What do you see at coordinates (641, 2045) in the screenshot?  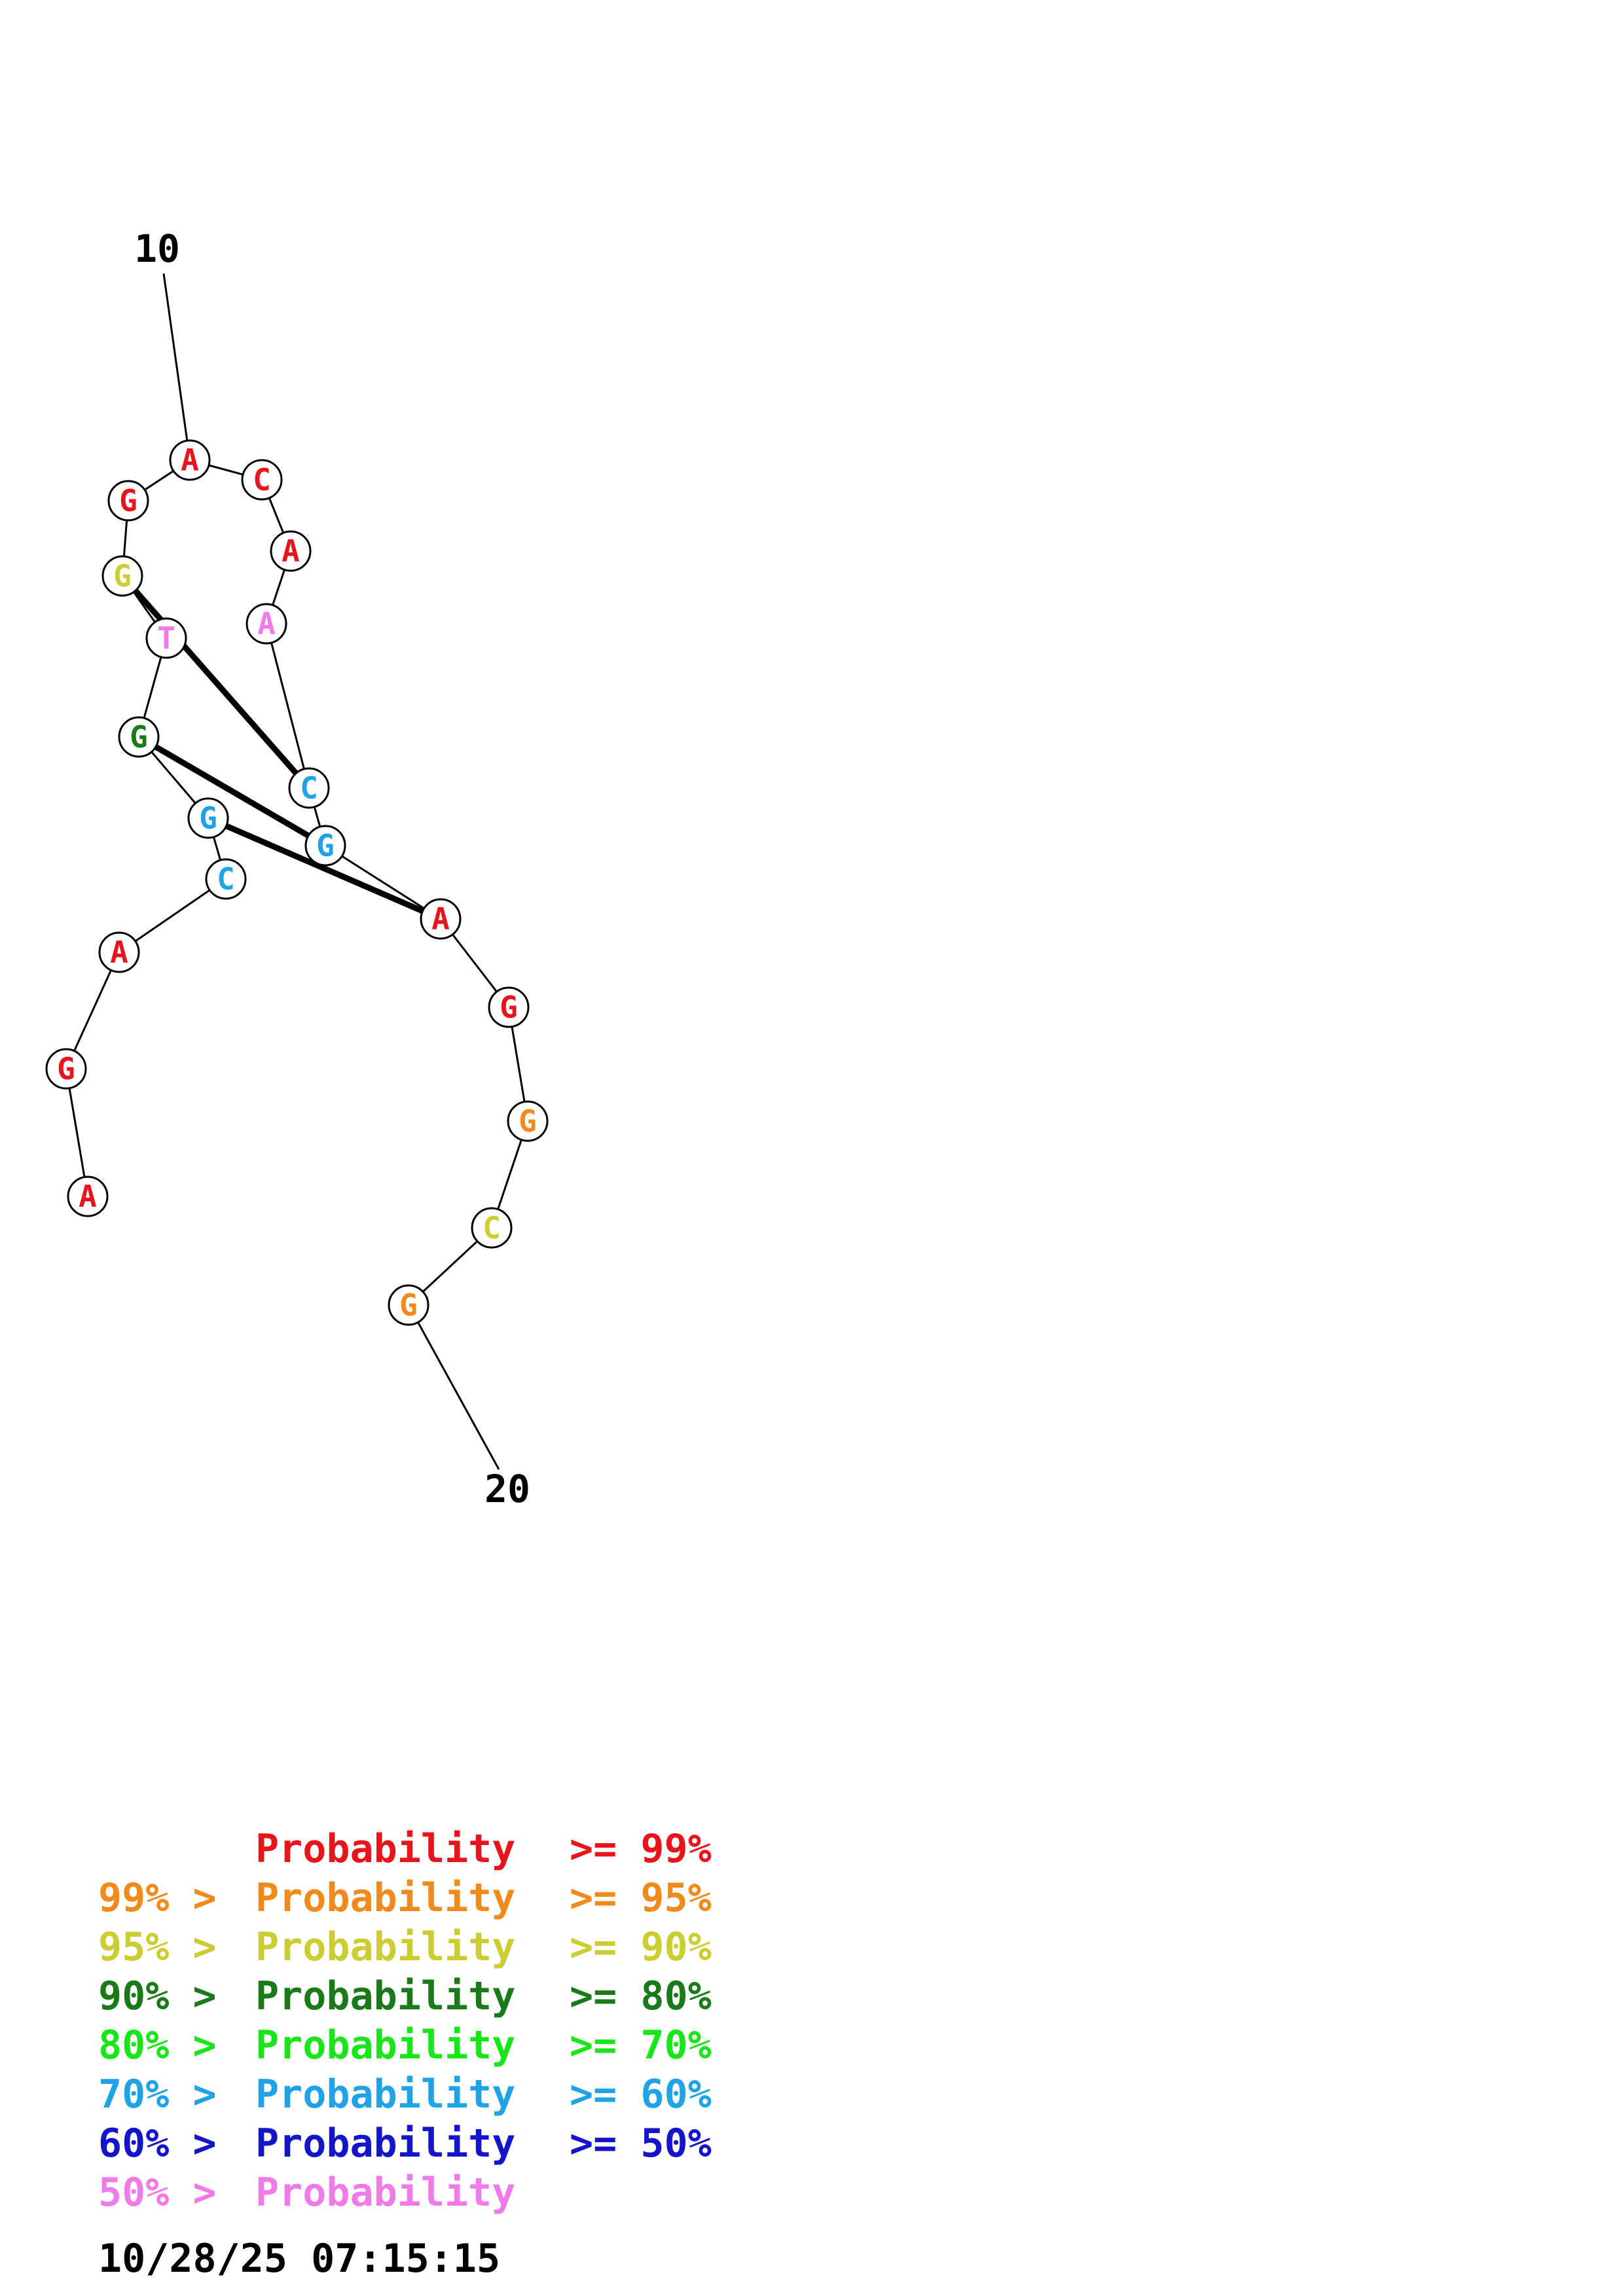 I see `legend-suffix: >= 70%` at bounding box center [641, 2045].